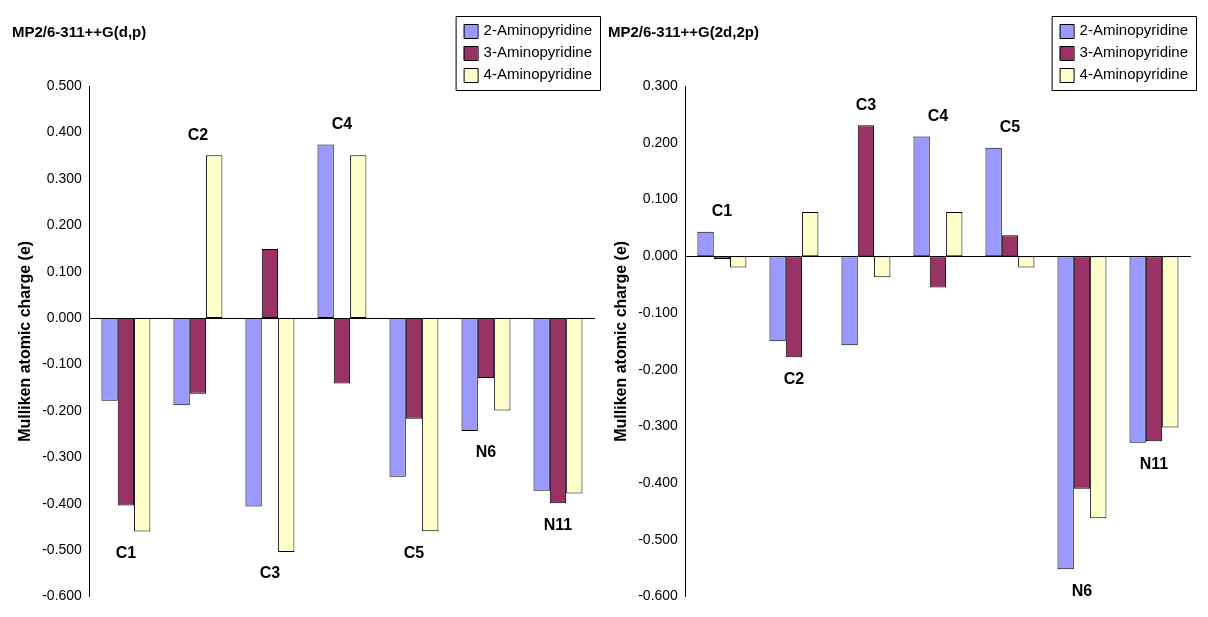 This screenshot has width=1208, height=617. Describe the element at coordinates (683, 32) in the screenshot. I see `chart-title: MP2/6-311++G(2d,2p)` at that location.